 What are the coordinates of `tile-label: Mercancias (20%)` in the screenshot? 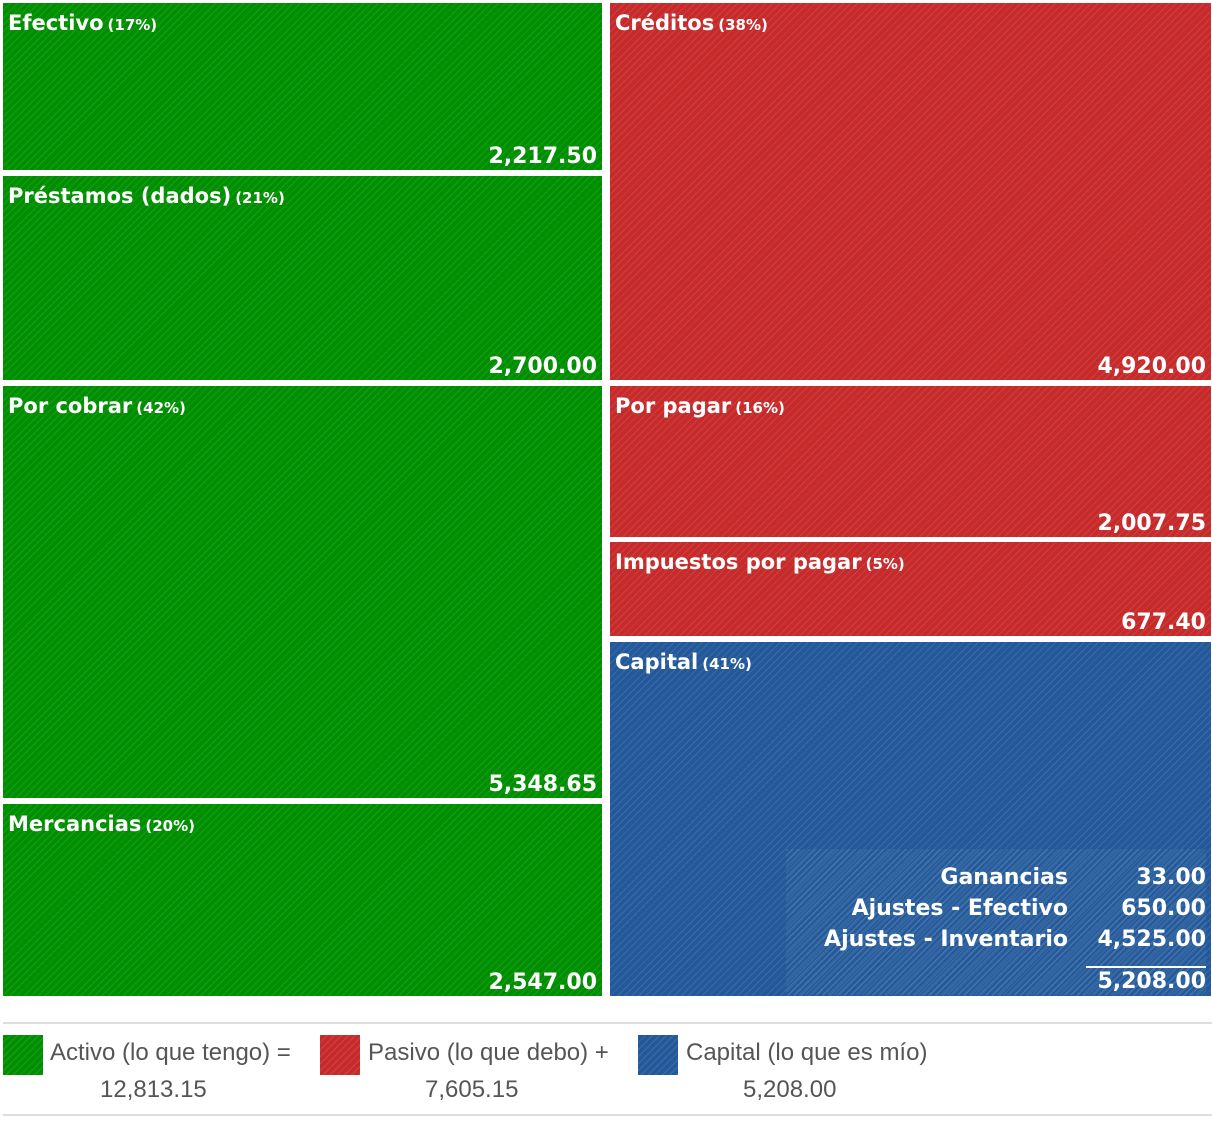 It's located at (102, 824).